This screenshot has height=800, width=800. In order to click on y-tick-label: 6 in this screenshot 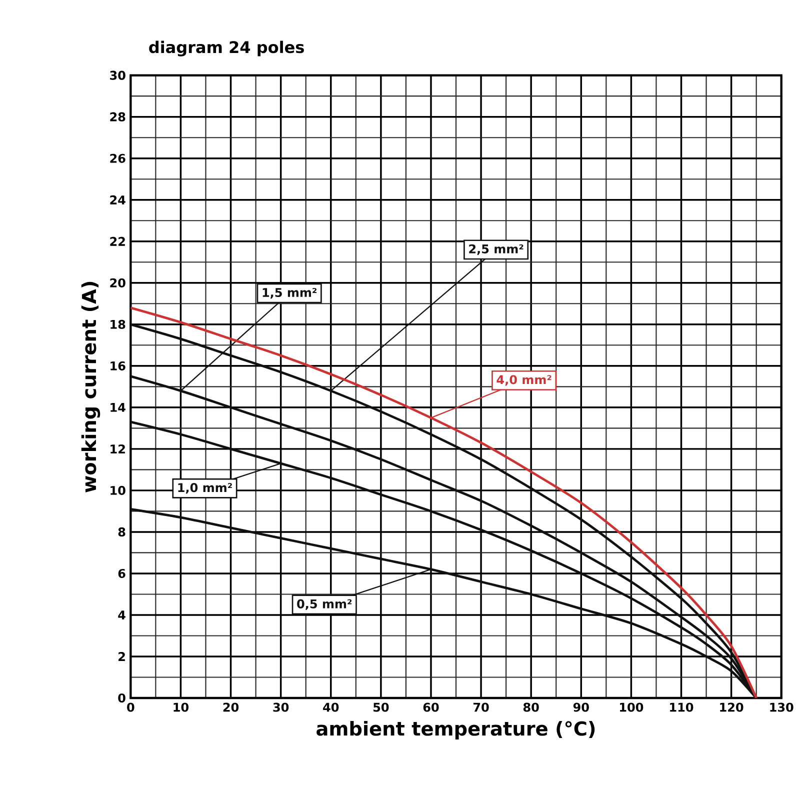, I will do `click(122, 573)`.